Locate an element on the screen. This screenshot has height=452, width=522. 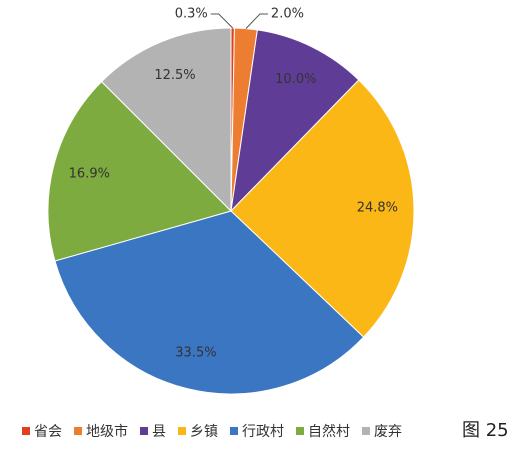
data-label: 10.0% is located at coordinates (295, 79).